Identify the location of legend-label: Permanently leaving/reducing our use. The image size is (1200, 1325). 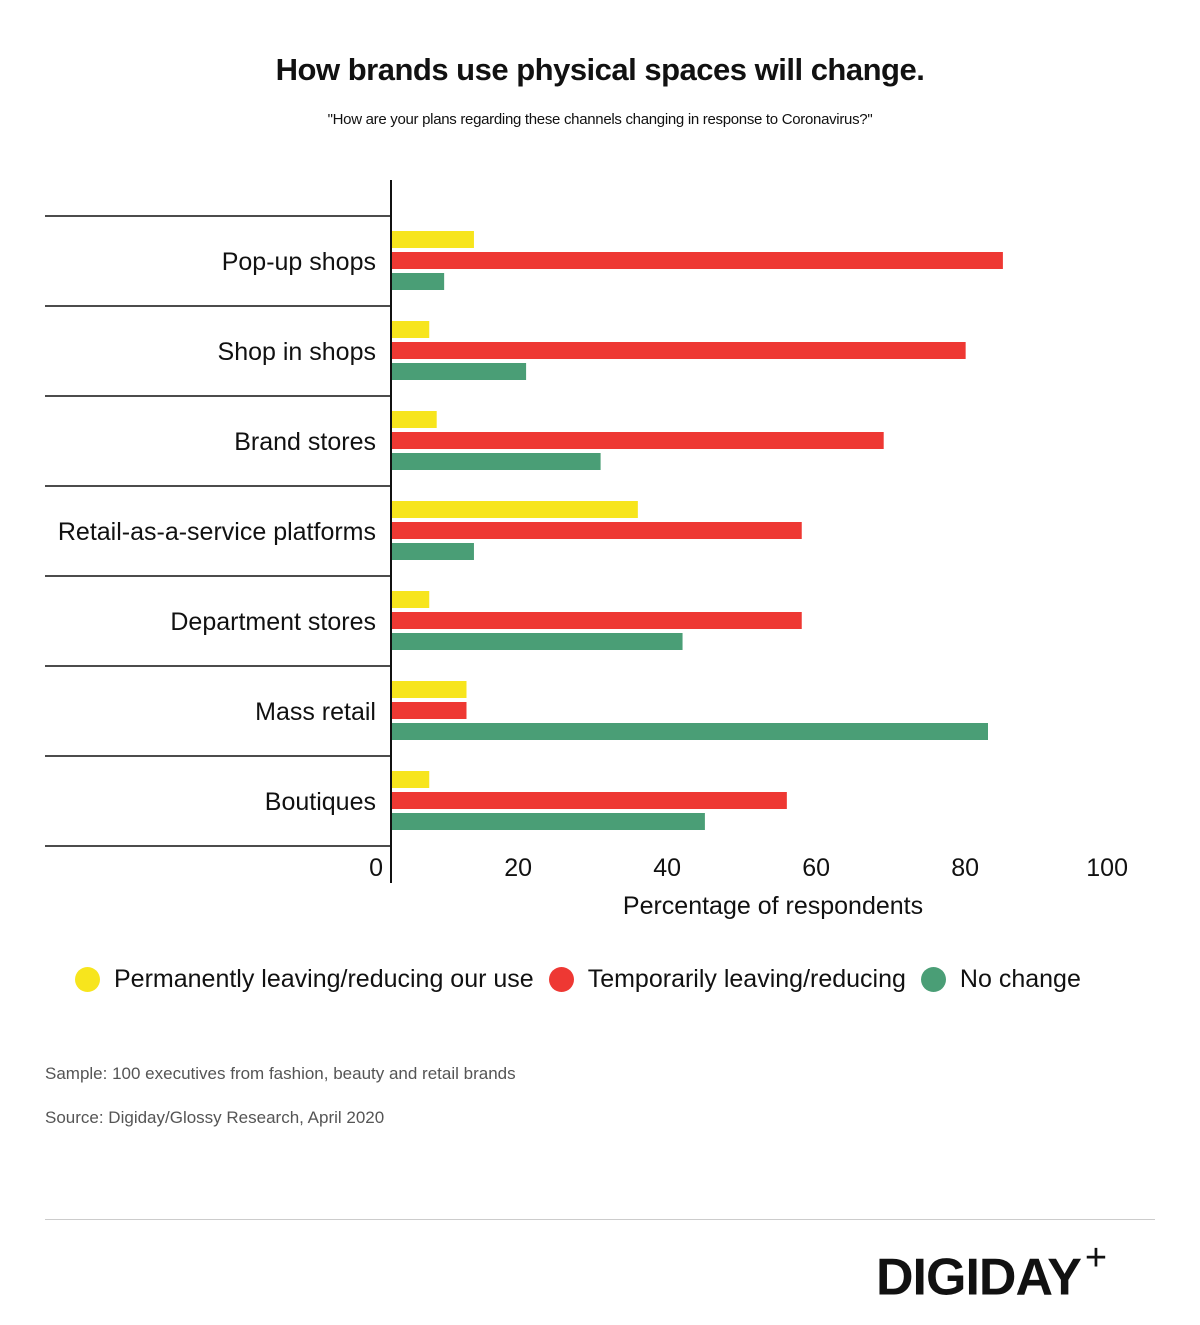
(324, 979).